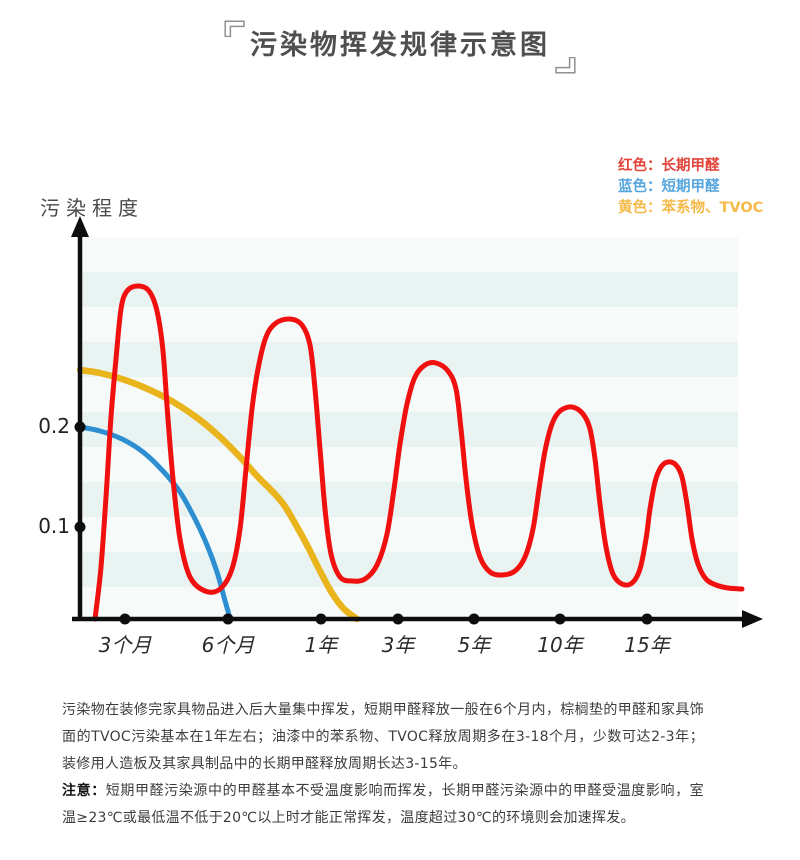 The image size is (800, 860). What do you see at coordinates (321, 645) in the screenshot?
I see `x-tick-label: 1年` at bounding box center [321, 645].